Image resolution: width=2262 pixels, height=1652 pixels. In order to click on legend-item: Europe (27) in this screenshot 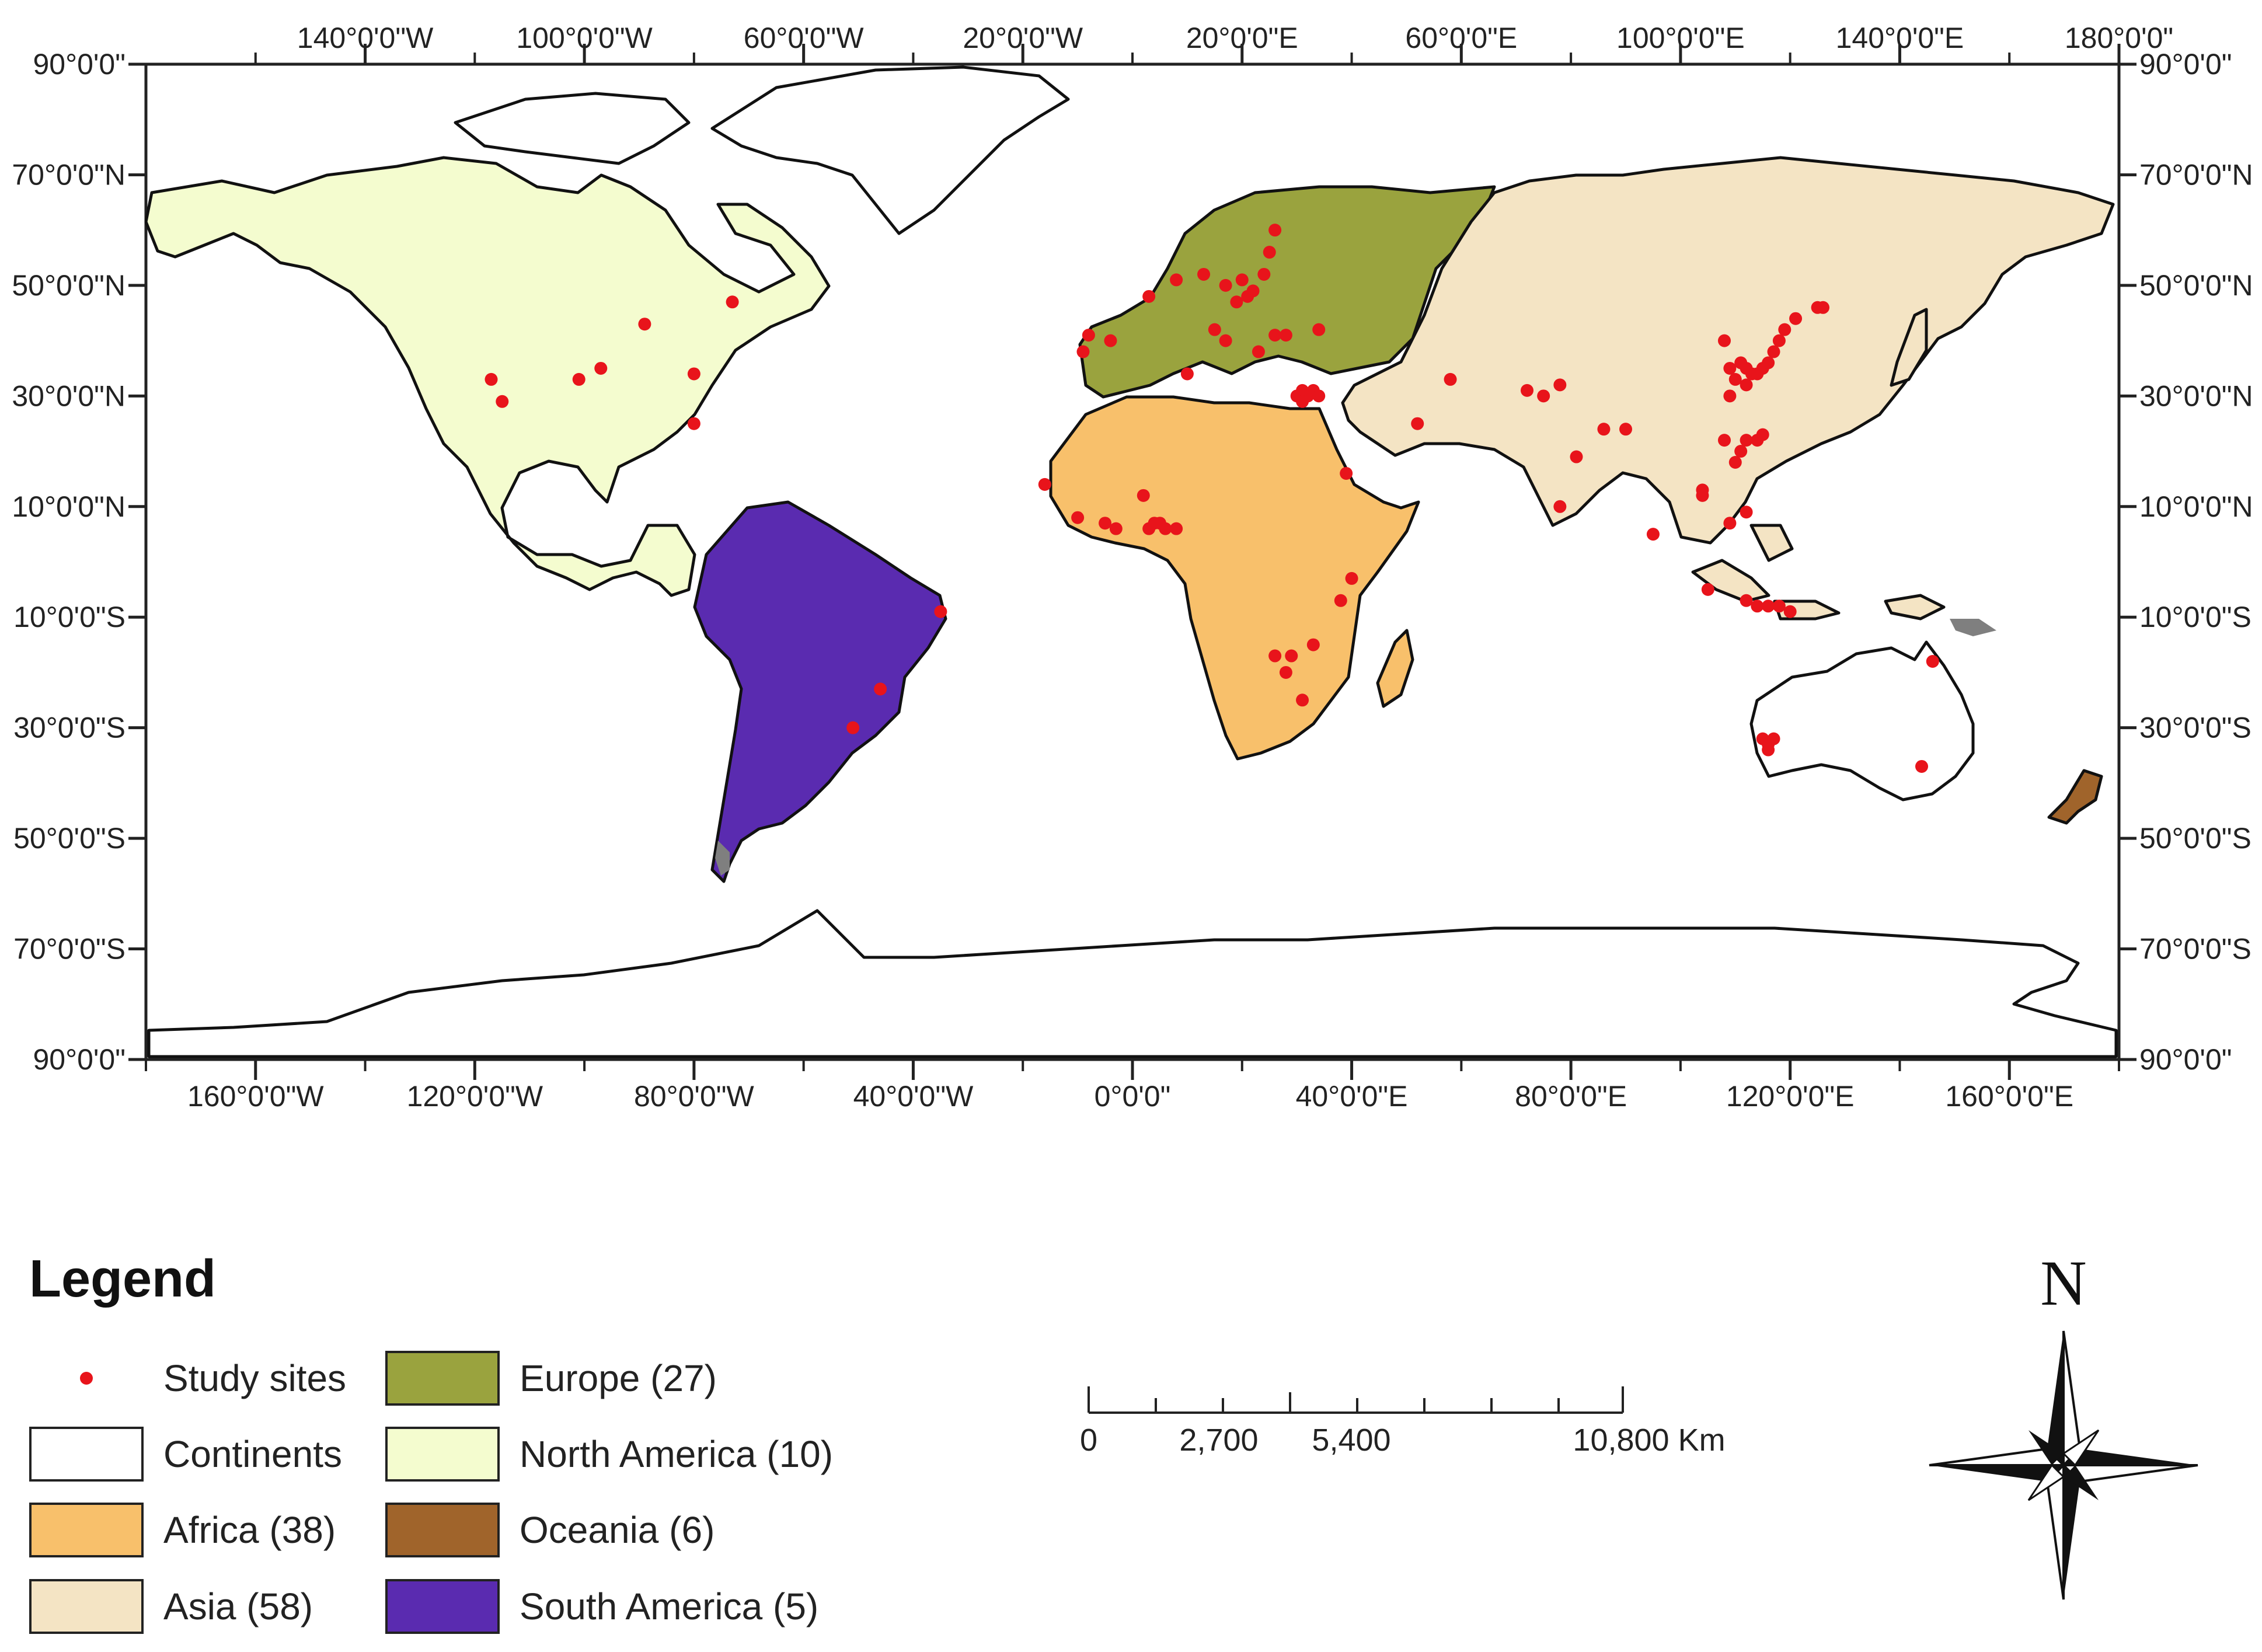, I will do `click(551, 1378)`.